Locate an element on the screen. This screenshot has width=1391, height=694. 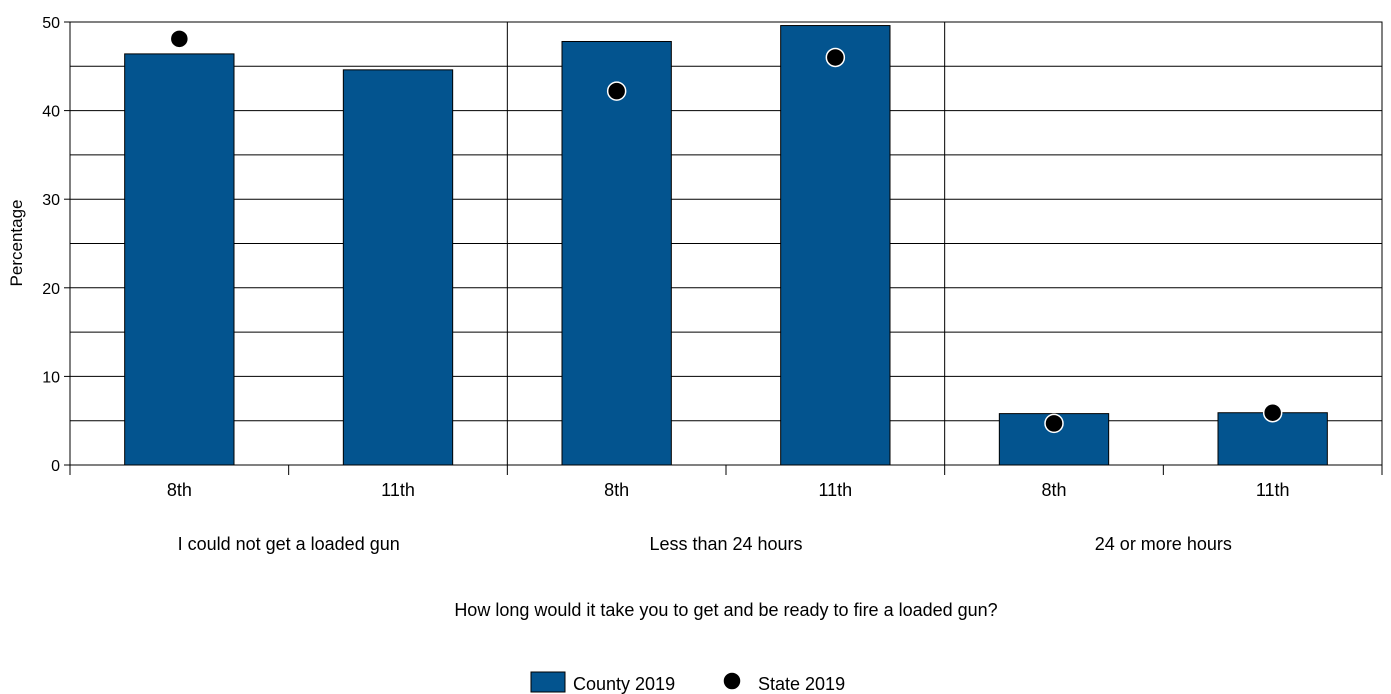
y-axis-title: Percentage is located at coordinates (16, 243).